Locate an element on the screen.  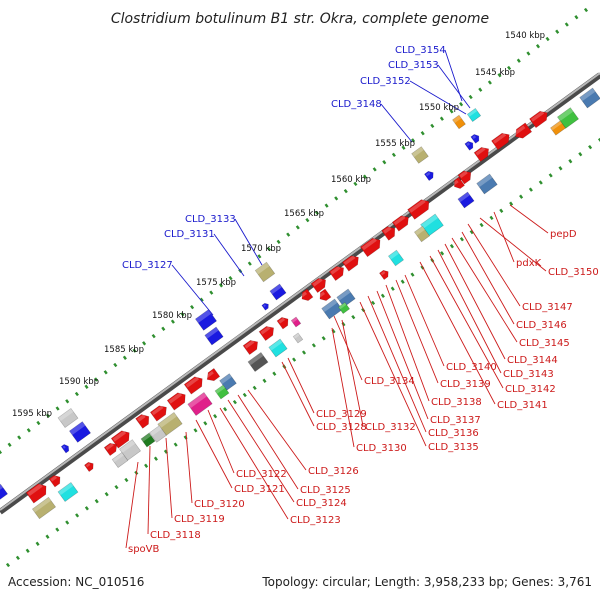
gene-label: CLD_3143 is located at coordinates (528, 374).